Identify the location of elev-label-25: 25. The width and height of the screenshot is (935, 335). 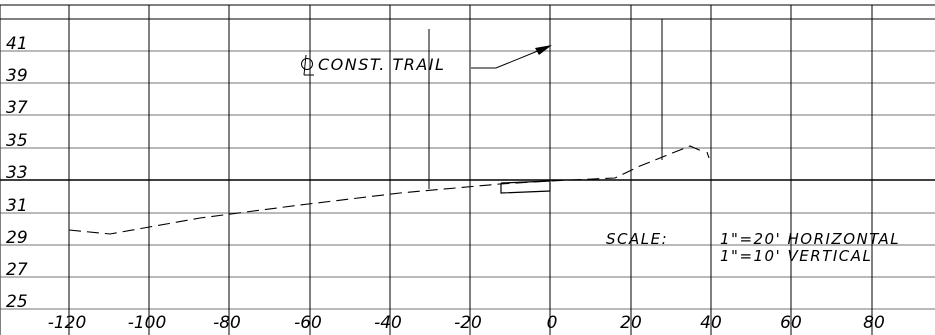
(17, 302).